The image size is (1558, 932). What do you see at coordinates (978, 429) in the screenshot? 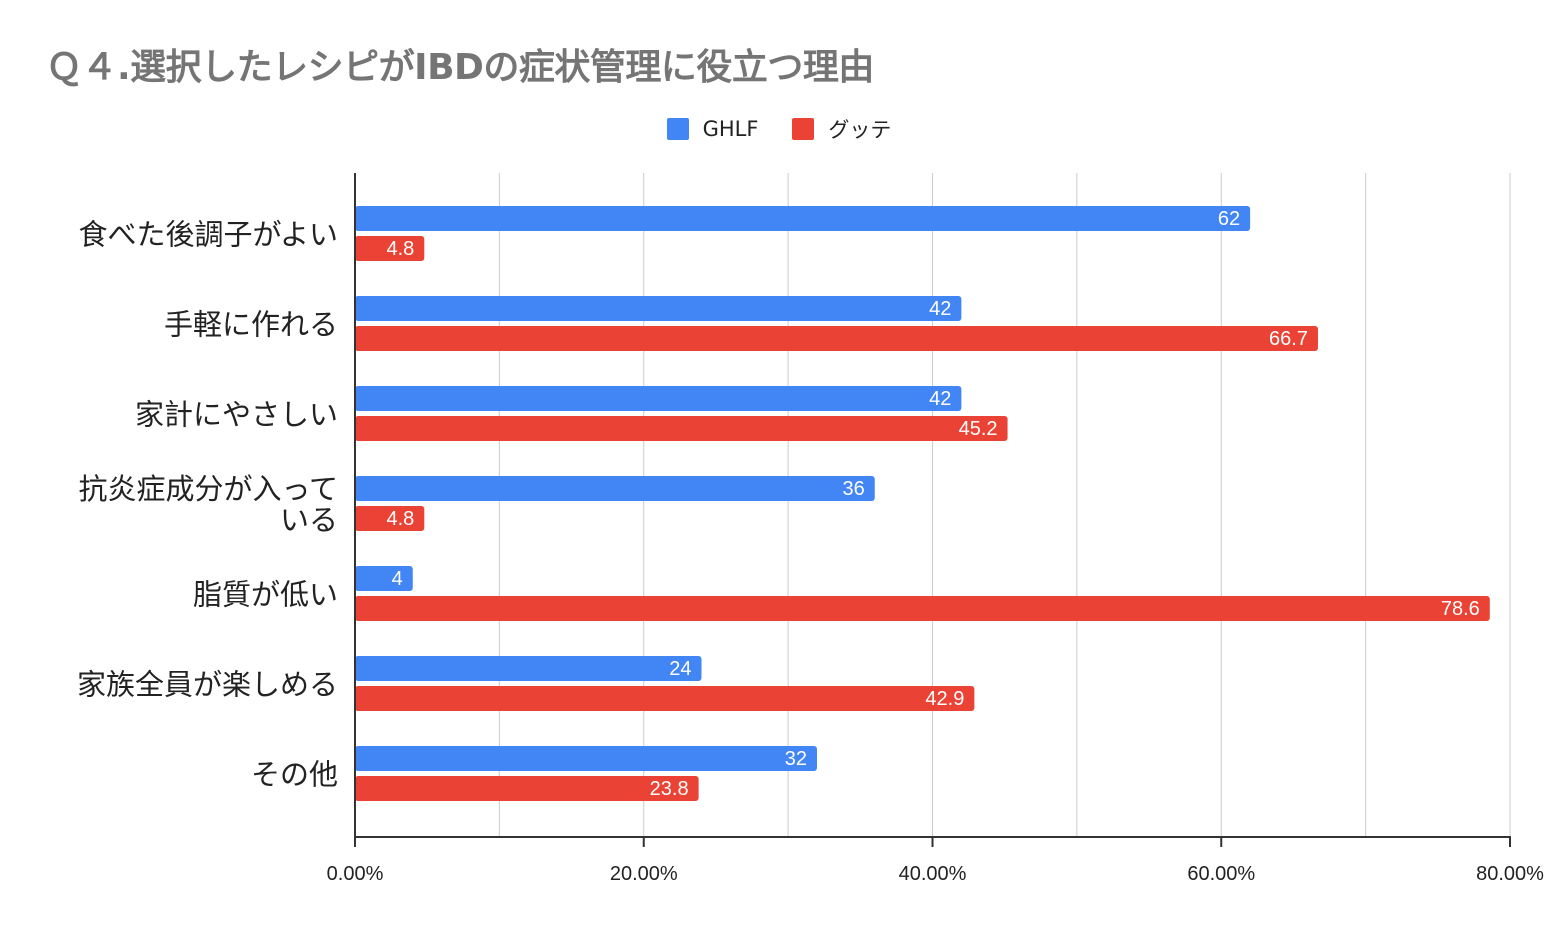
I see `data-label: 45.2` at bounding box center [978, 429].